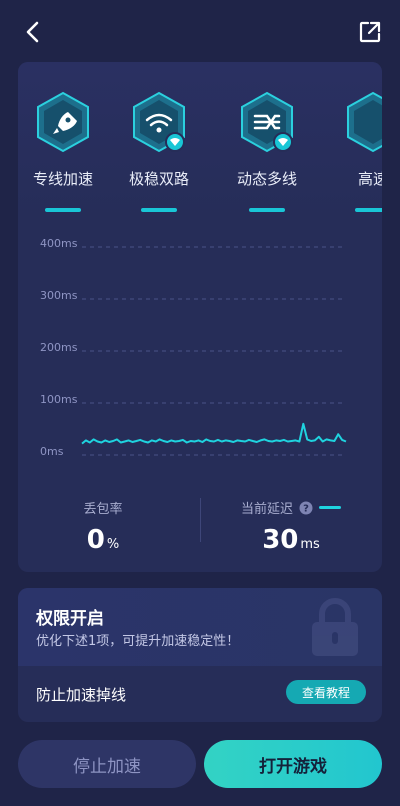 The image size is (400, 806). What do you see at coordinates (159, 155) in the screenshot?
I see `mode-item-dual: 极稳双路` at bounding box center [159, 155].